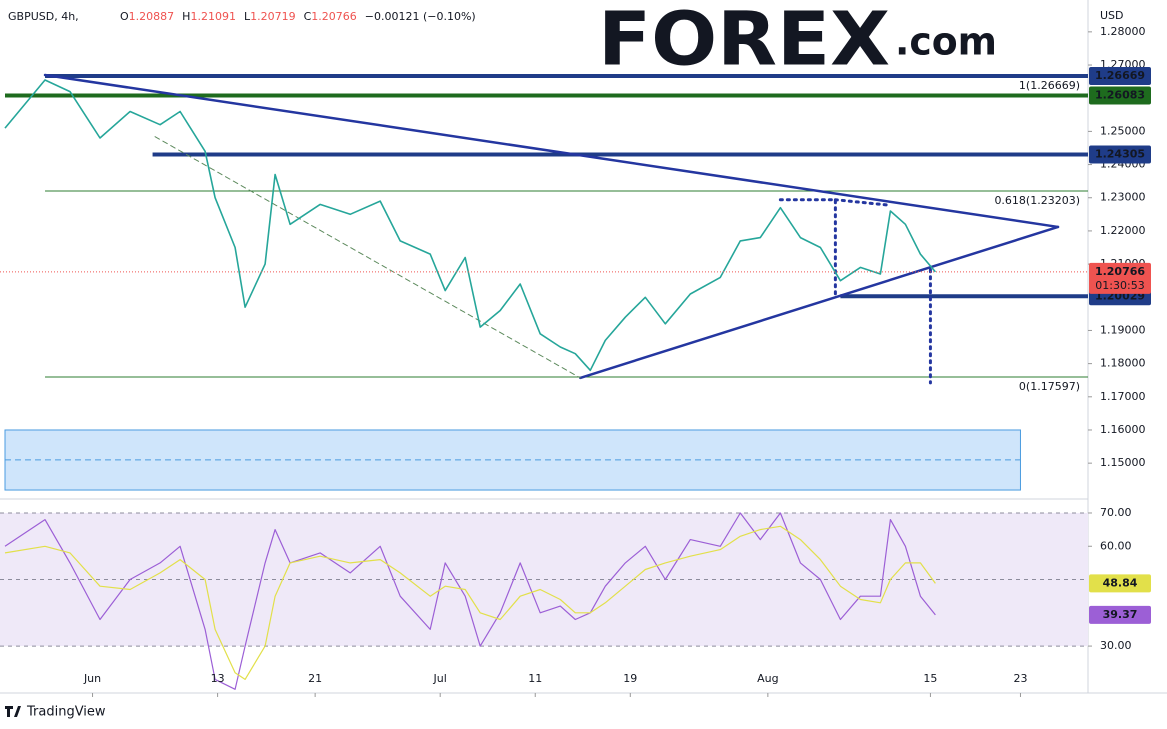 This screenshot has width=1167, height=729. What do you see at coordinates (1123, 197) in the screenshot?
I see `y-tick-label: 1.23000` at bounding box center [1123, 197].